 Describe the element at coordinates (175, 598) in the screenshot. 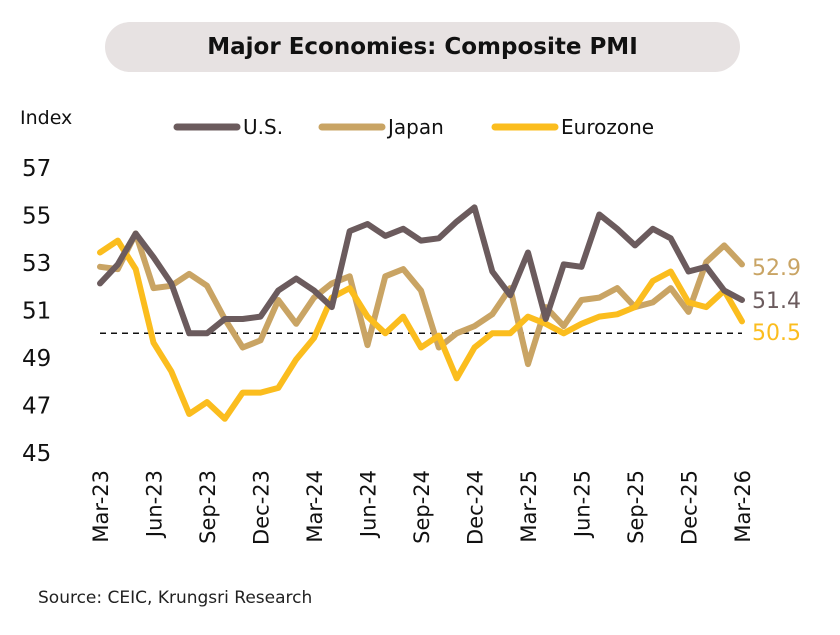

I see `source-note: Source: CEIC, Krungsri Research` at that location.